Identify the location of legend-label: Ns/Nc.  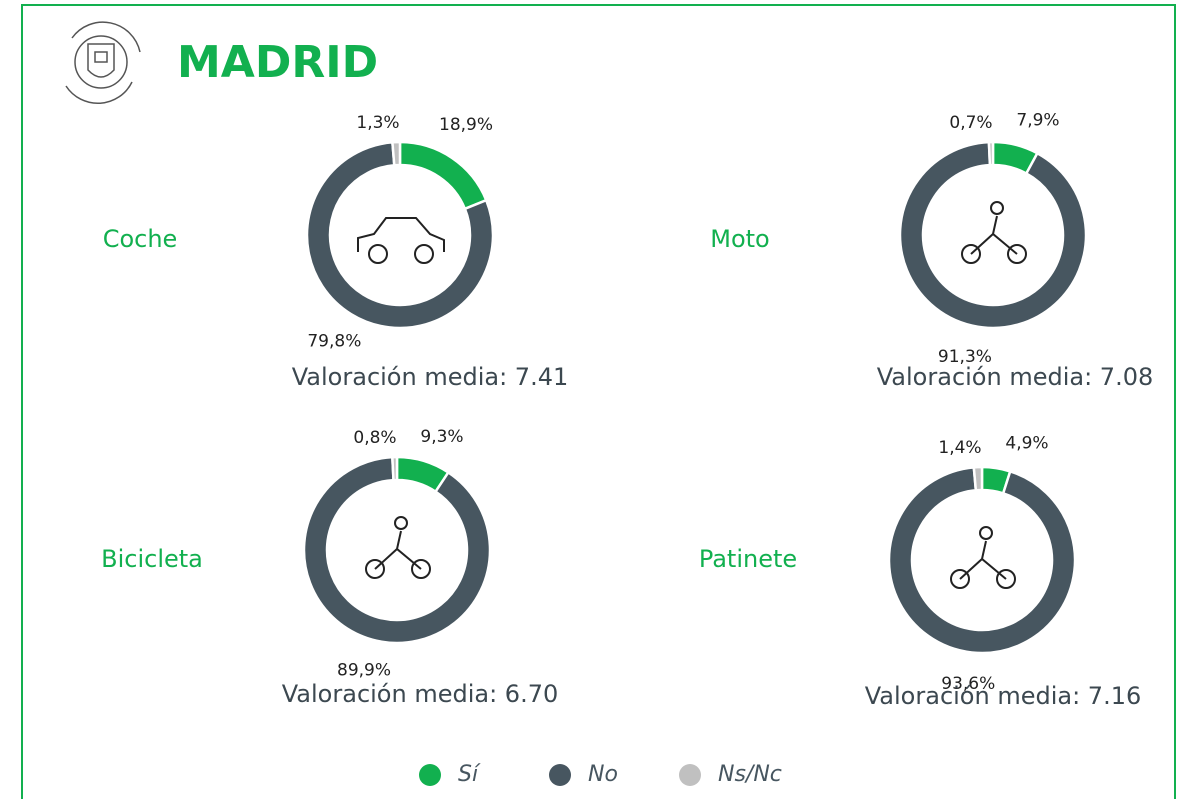
(750, 774).